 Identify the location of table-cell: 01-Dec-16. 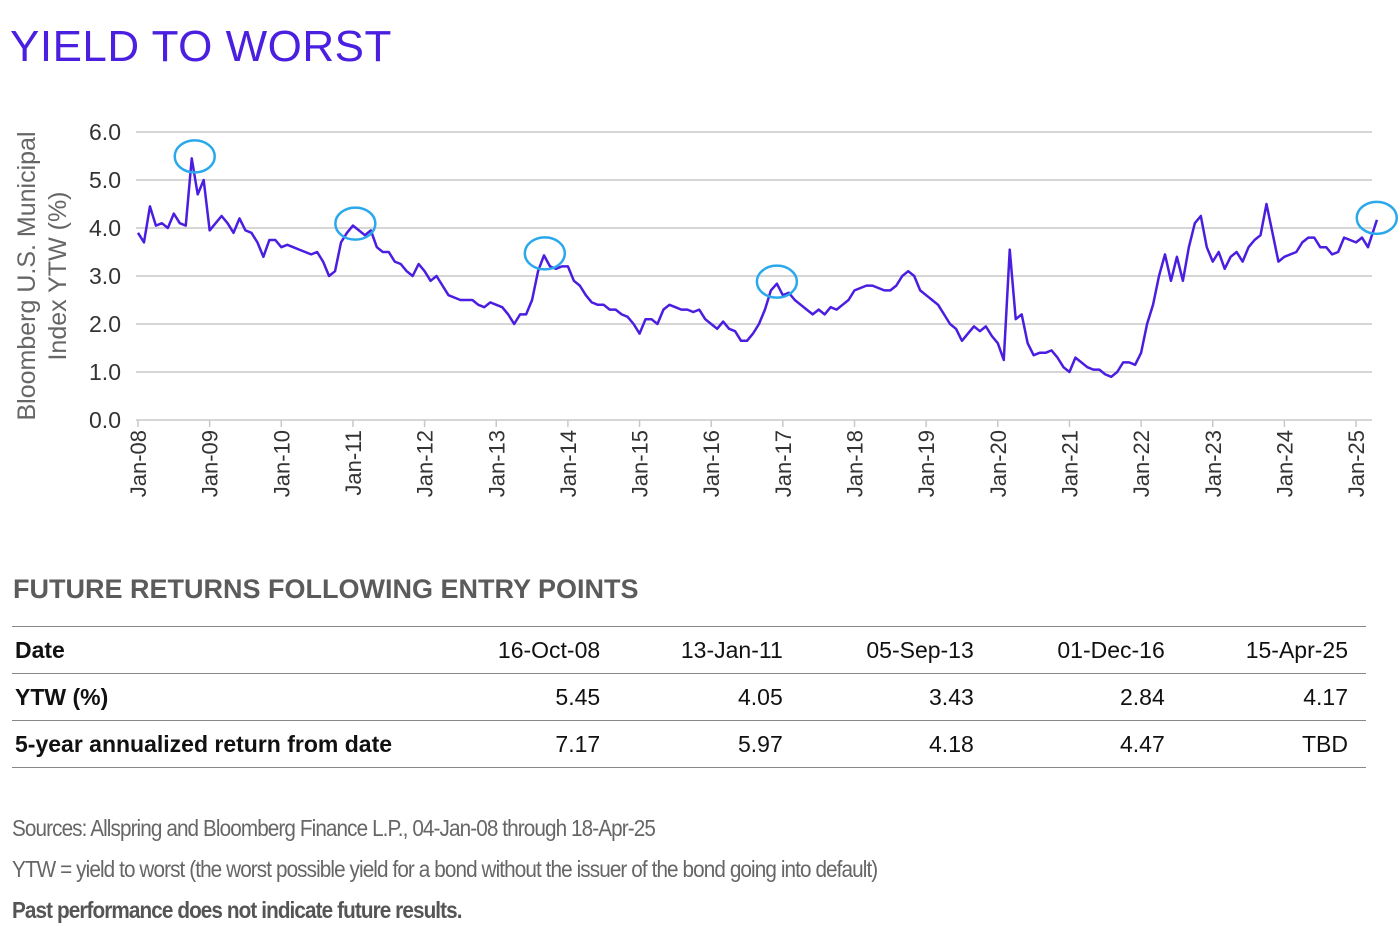
(1087, 650).